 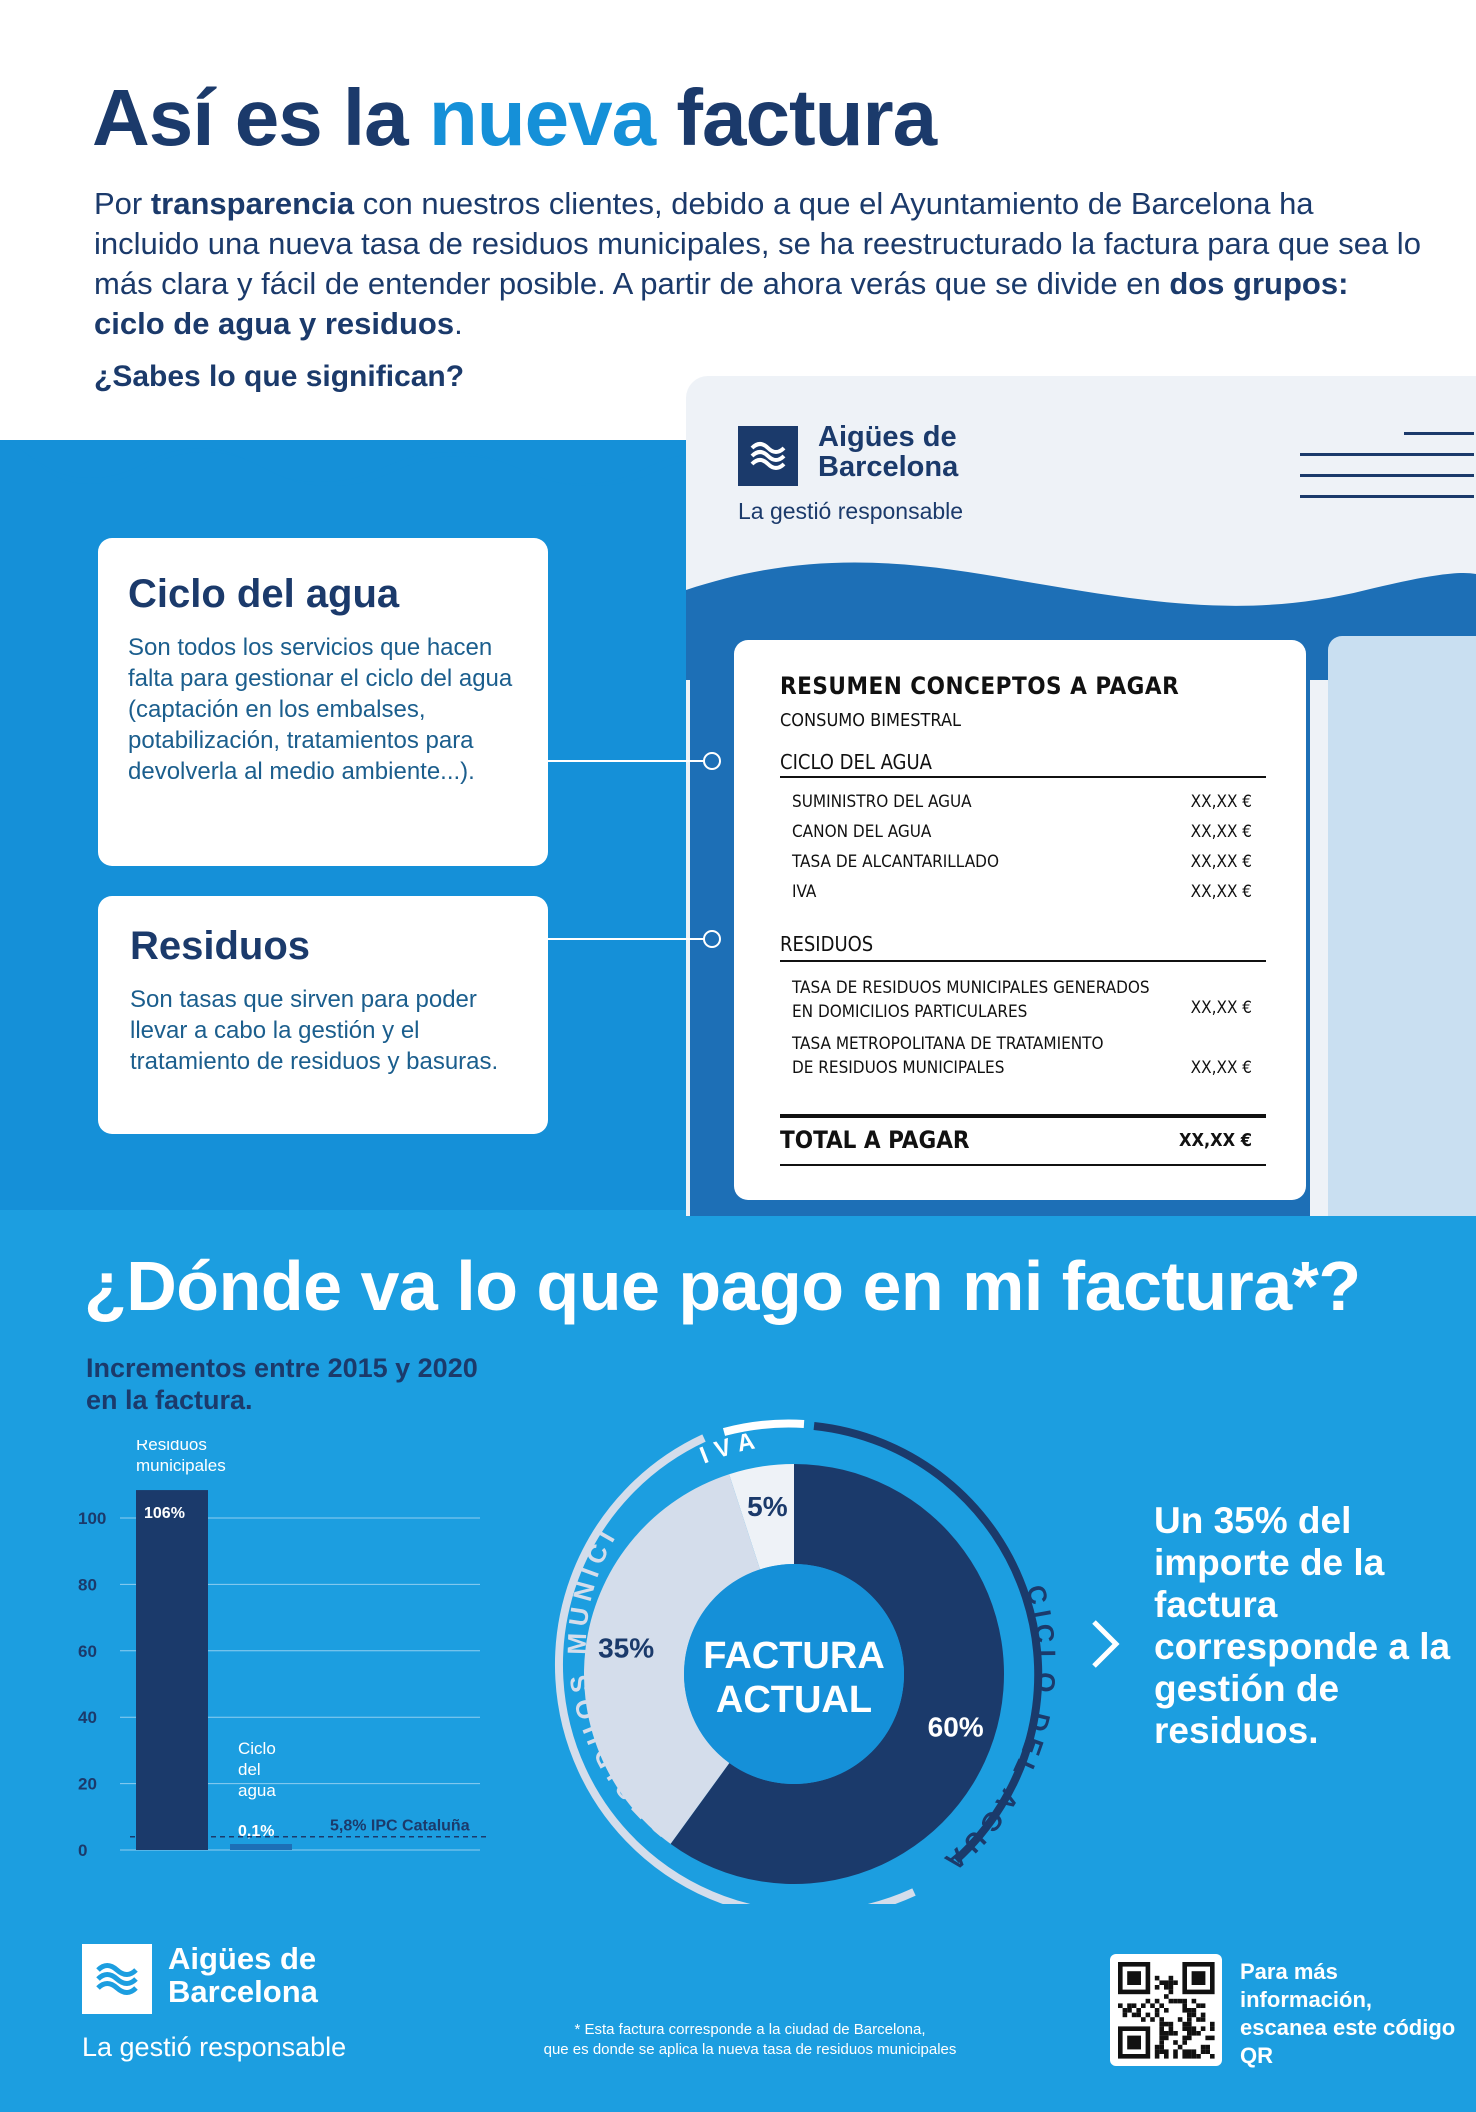 What do you see at coordinates (910, 1012) in the screenshot?
I see `invoice-row-label: EN DOMICILIOS PARTICULARES` at bounding box center [910, 1012].